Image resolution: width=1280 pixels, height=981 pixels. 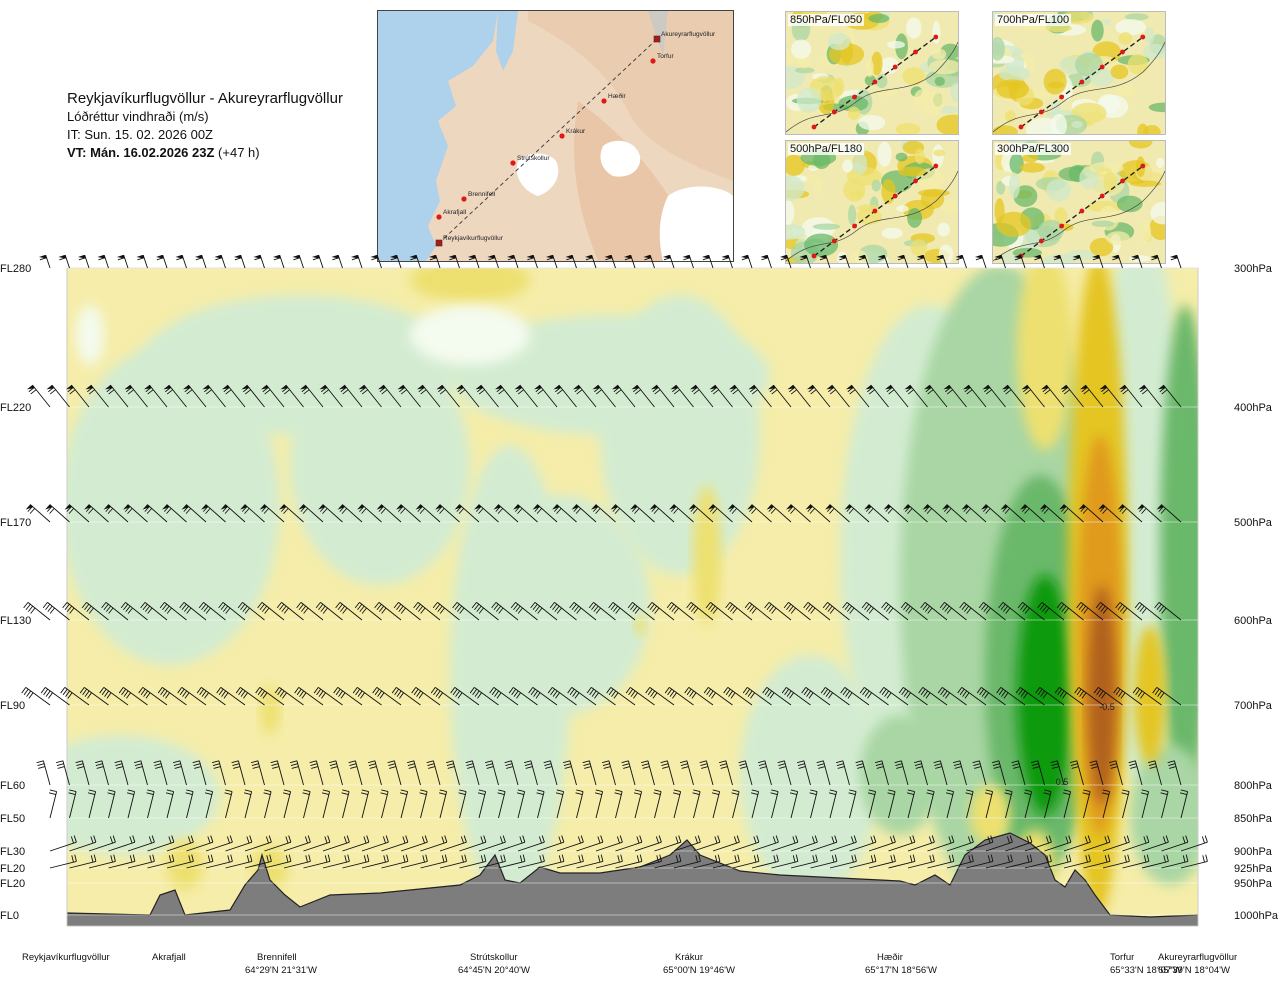 What do you see at coordinates (1079, 202) in the screenshot?
I see `level-map-300: 300hPa/FL300` at bounding box center [1079, 202].